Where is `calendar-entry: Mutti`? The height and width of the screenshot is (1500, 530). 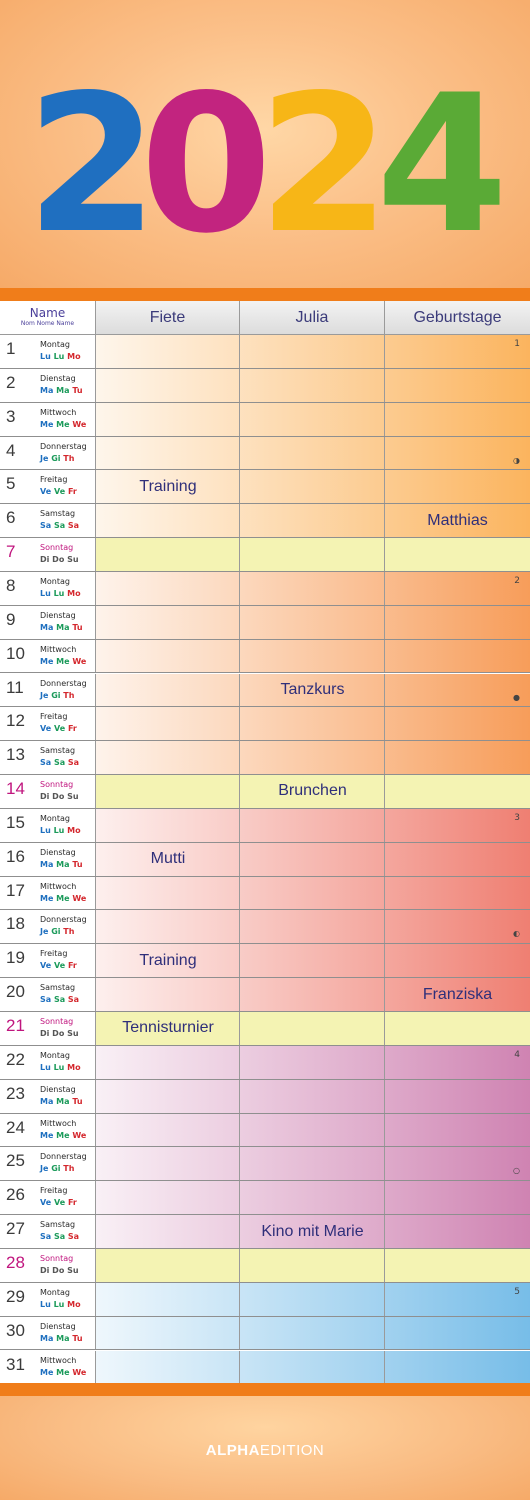
calendar-entry: Mutti is located at coordinates (168, 859).